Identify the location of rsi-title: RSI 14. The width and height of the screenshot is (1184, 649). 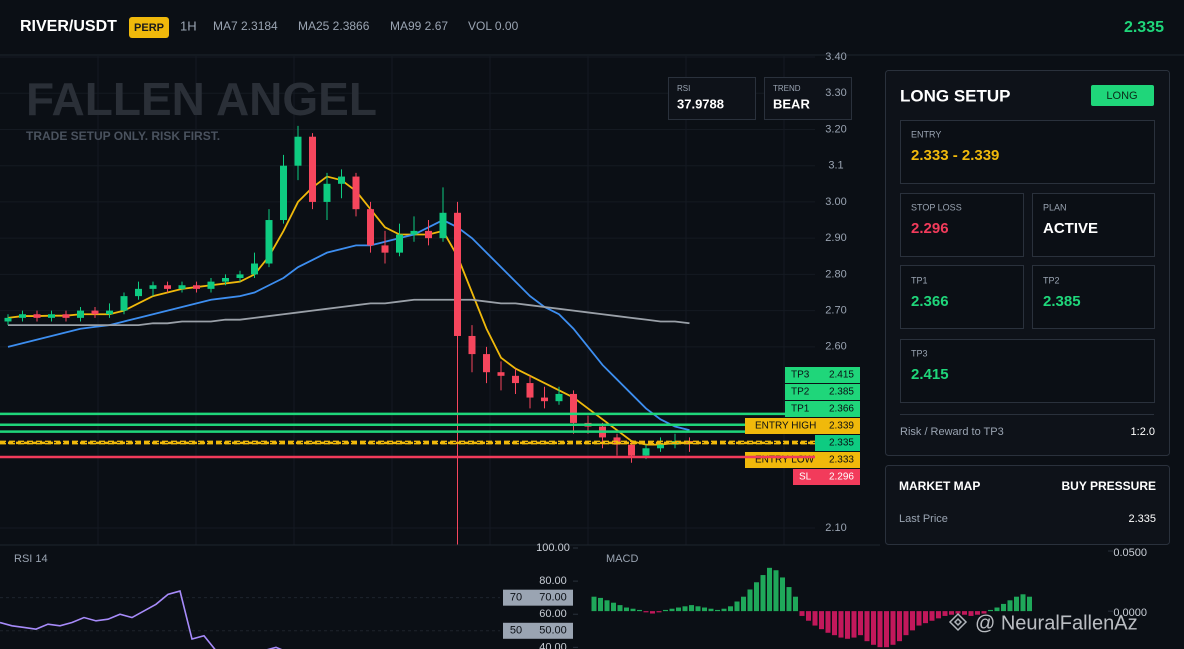
(31, 559).